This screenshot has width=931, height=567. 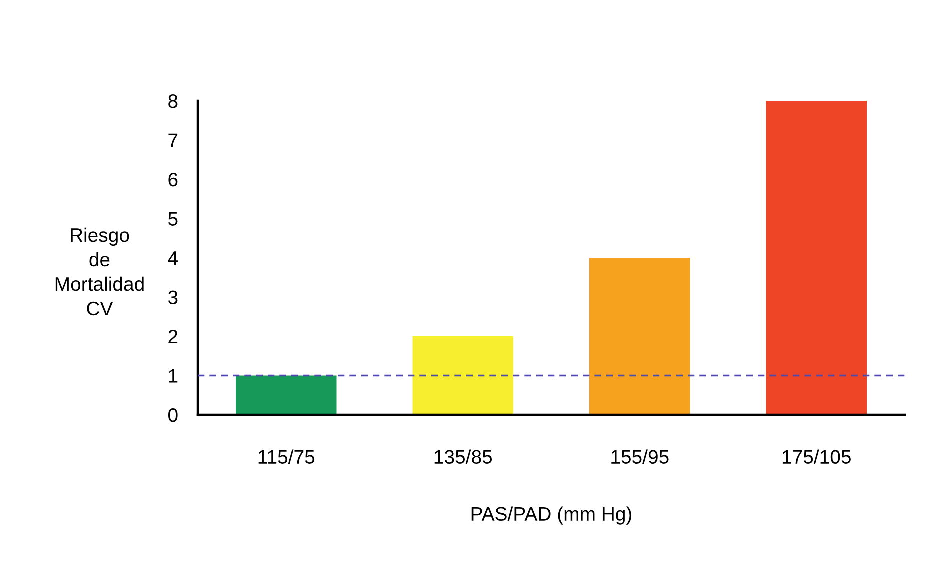 What do you see at coordinates (552, 515) in the screenshot?
I see `x-axis-title: PAS/PAD (mm Hg)` at bounding box center [552, 515].